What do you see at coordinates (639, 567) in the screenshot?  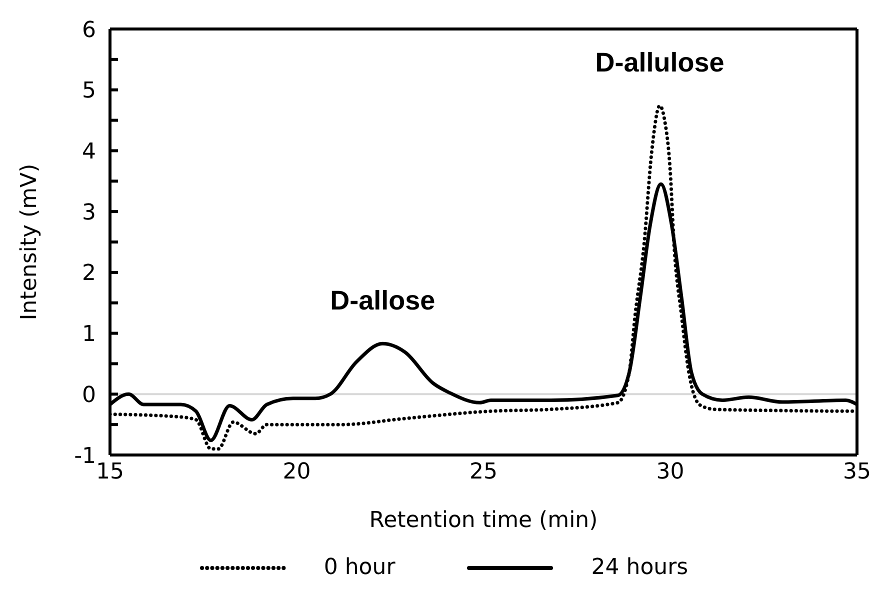 I see `legend-label: 24 hours` at bounding box center [639, 567].